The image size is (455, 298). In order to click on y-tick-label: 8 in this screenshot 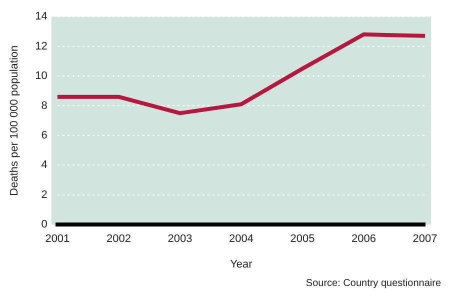, I will do `click(44, 106)`.